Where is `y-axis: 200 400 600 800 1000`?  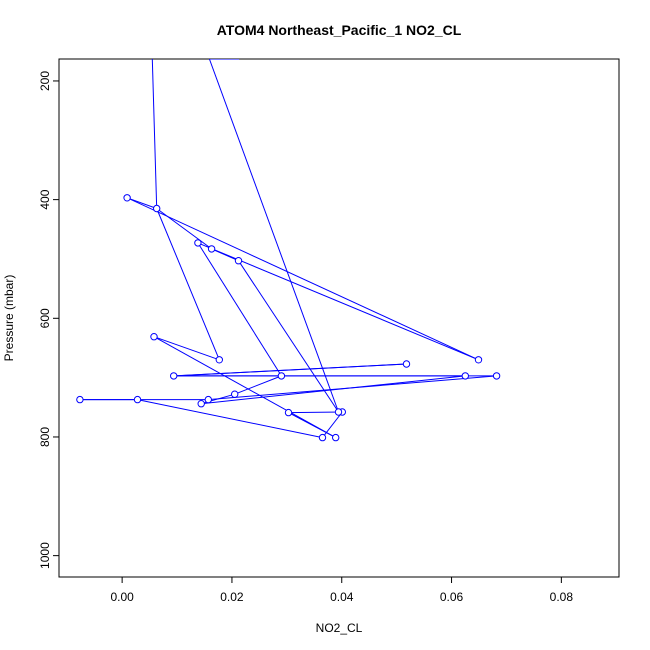 y-axis: 200 400 600 800 1000 is located at coordinates (48, 320).